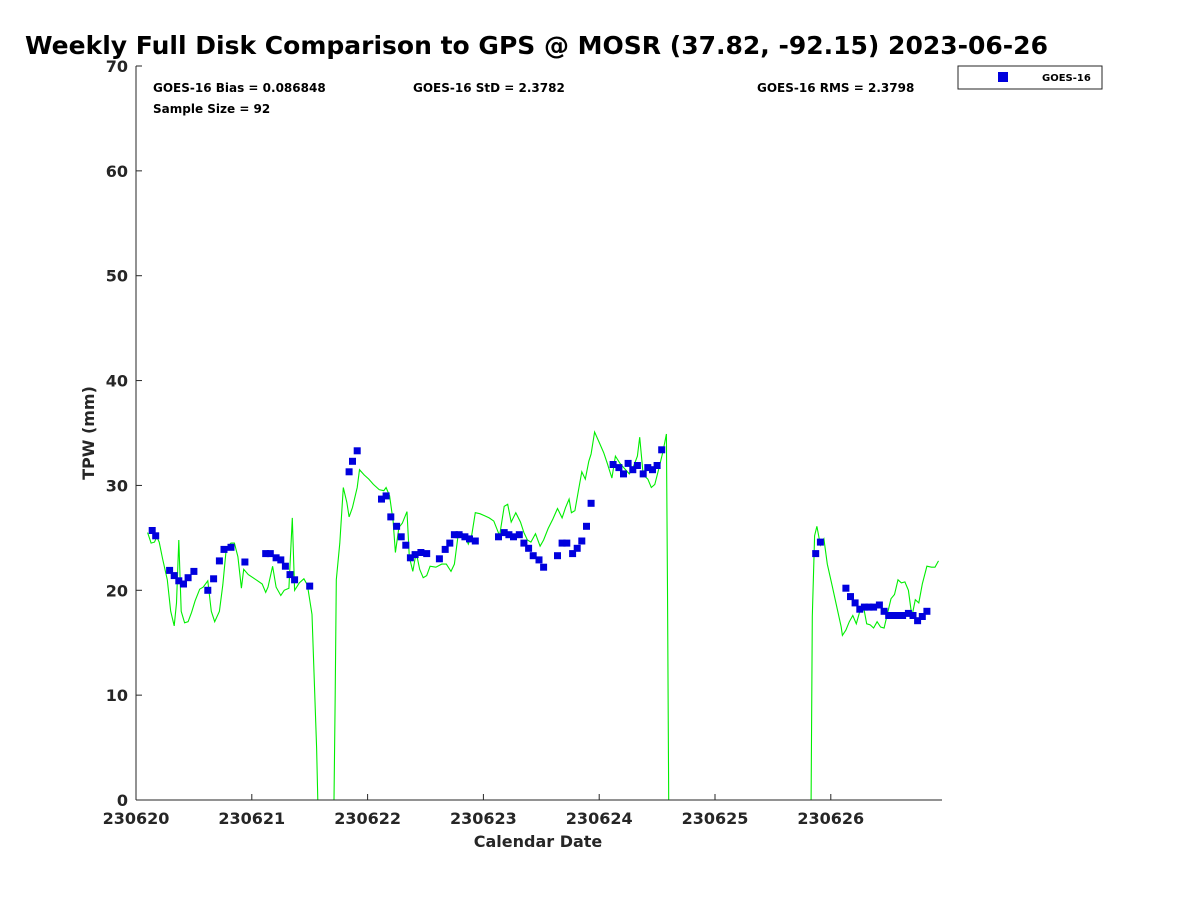  Describe the element at coordinates (117, 381) in the screenshot. I see `y-tick-label: 40` at that location.